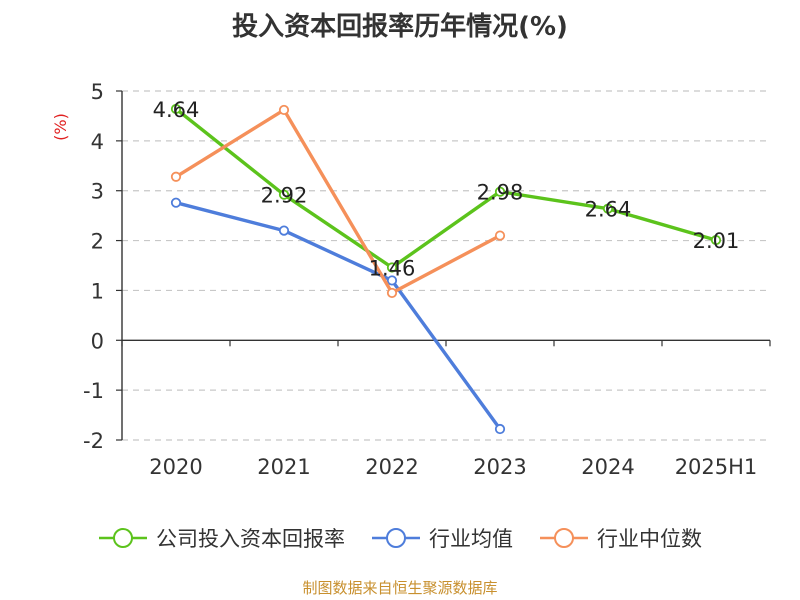 The width and height of the screenshot is (800, 600). I want to click on data-label: 4.64, so click(176, 110).